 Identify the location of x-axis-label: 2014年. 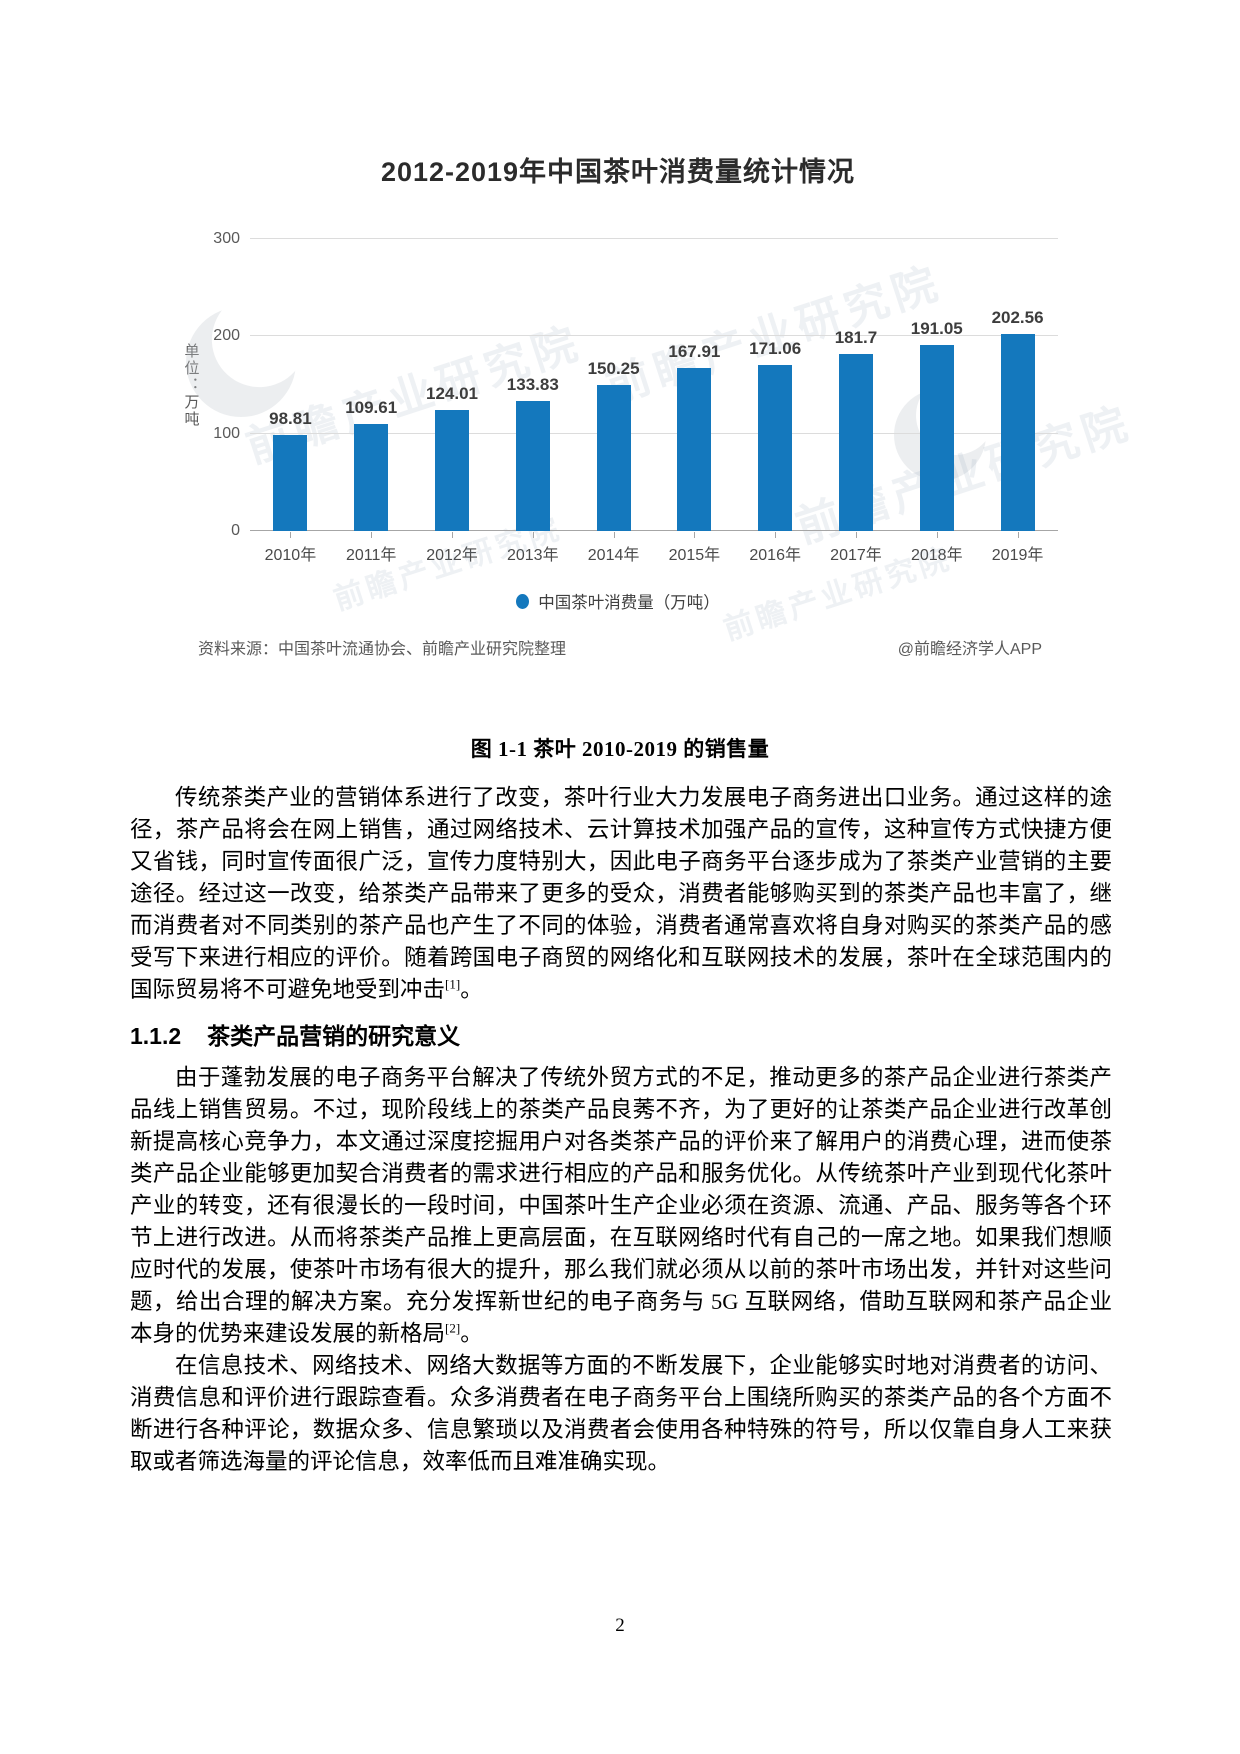
(613, 555).